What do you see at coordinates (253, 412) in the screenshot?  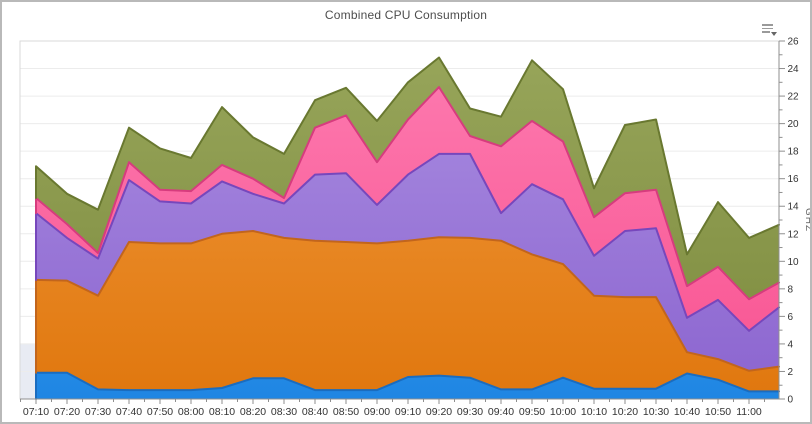 I see `svg-text: 08:20` at bounding box center [253, 412].